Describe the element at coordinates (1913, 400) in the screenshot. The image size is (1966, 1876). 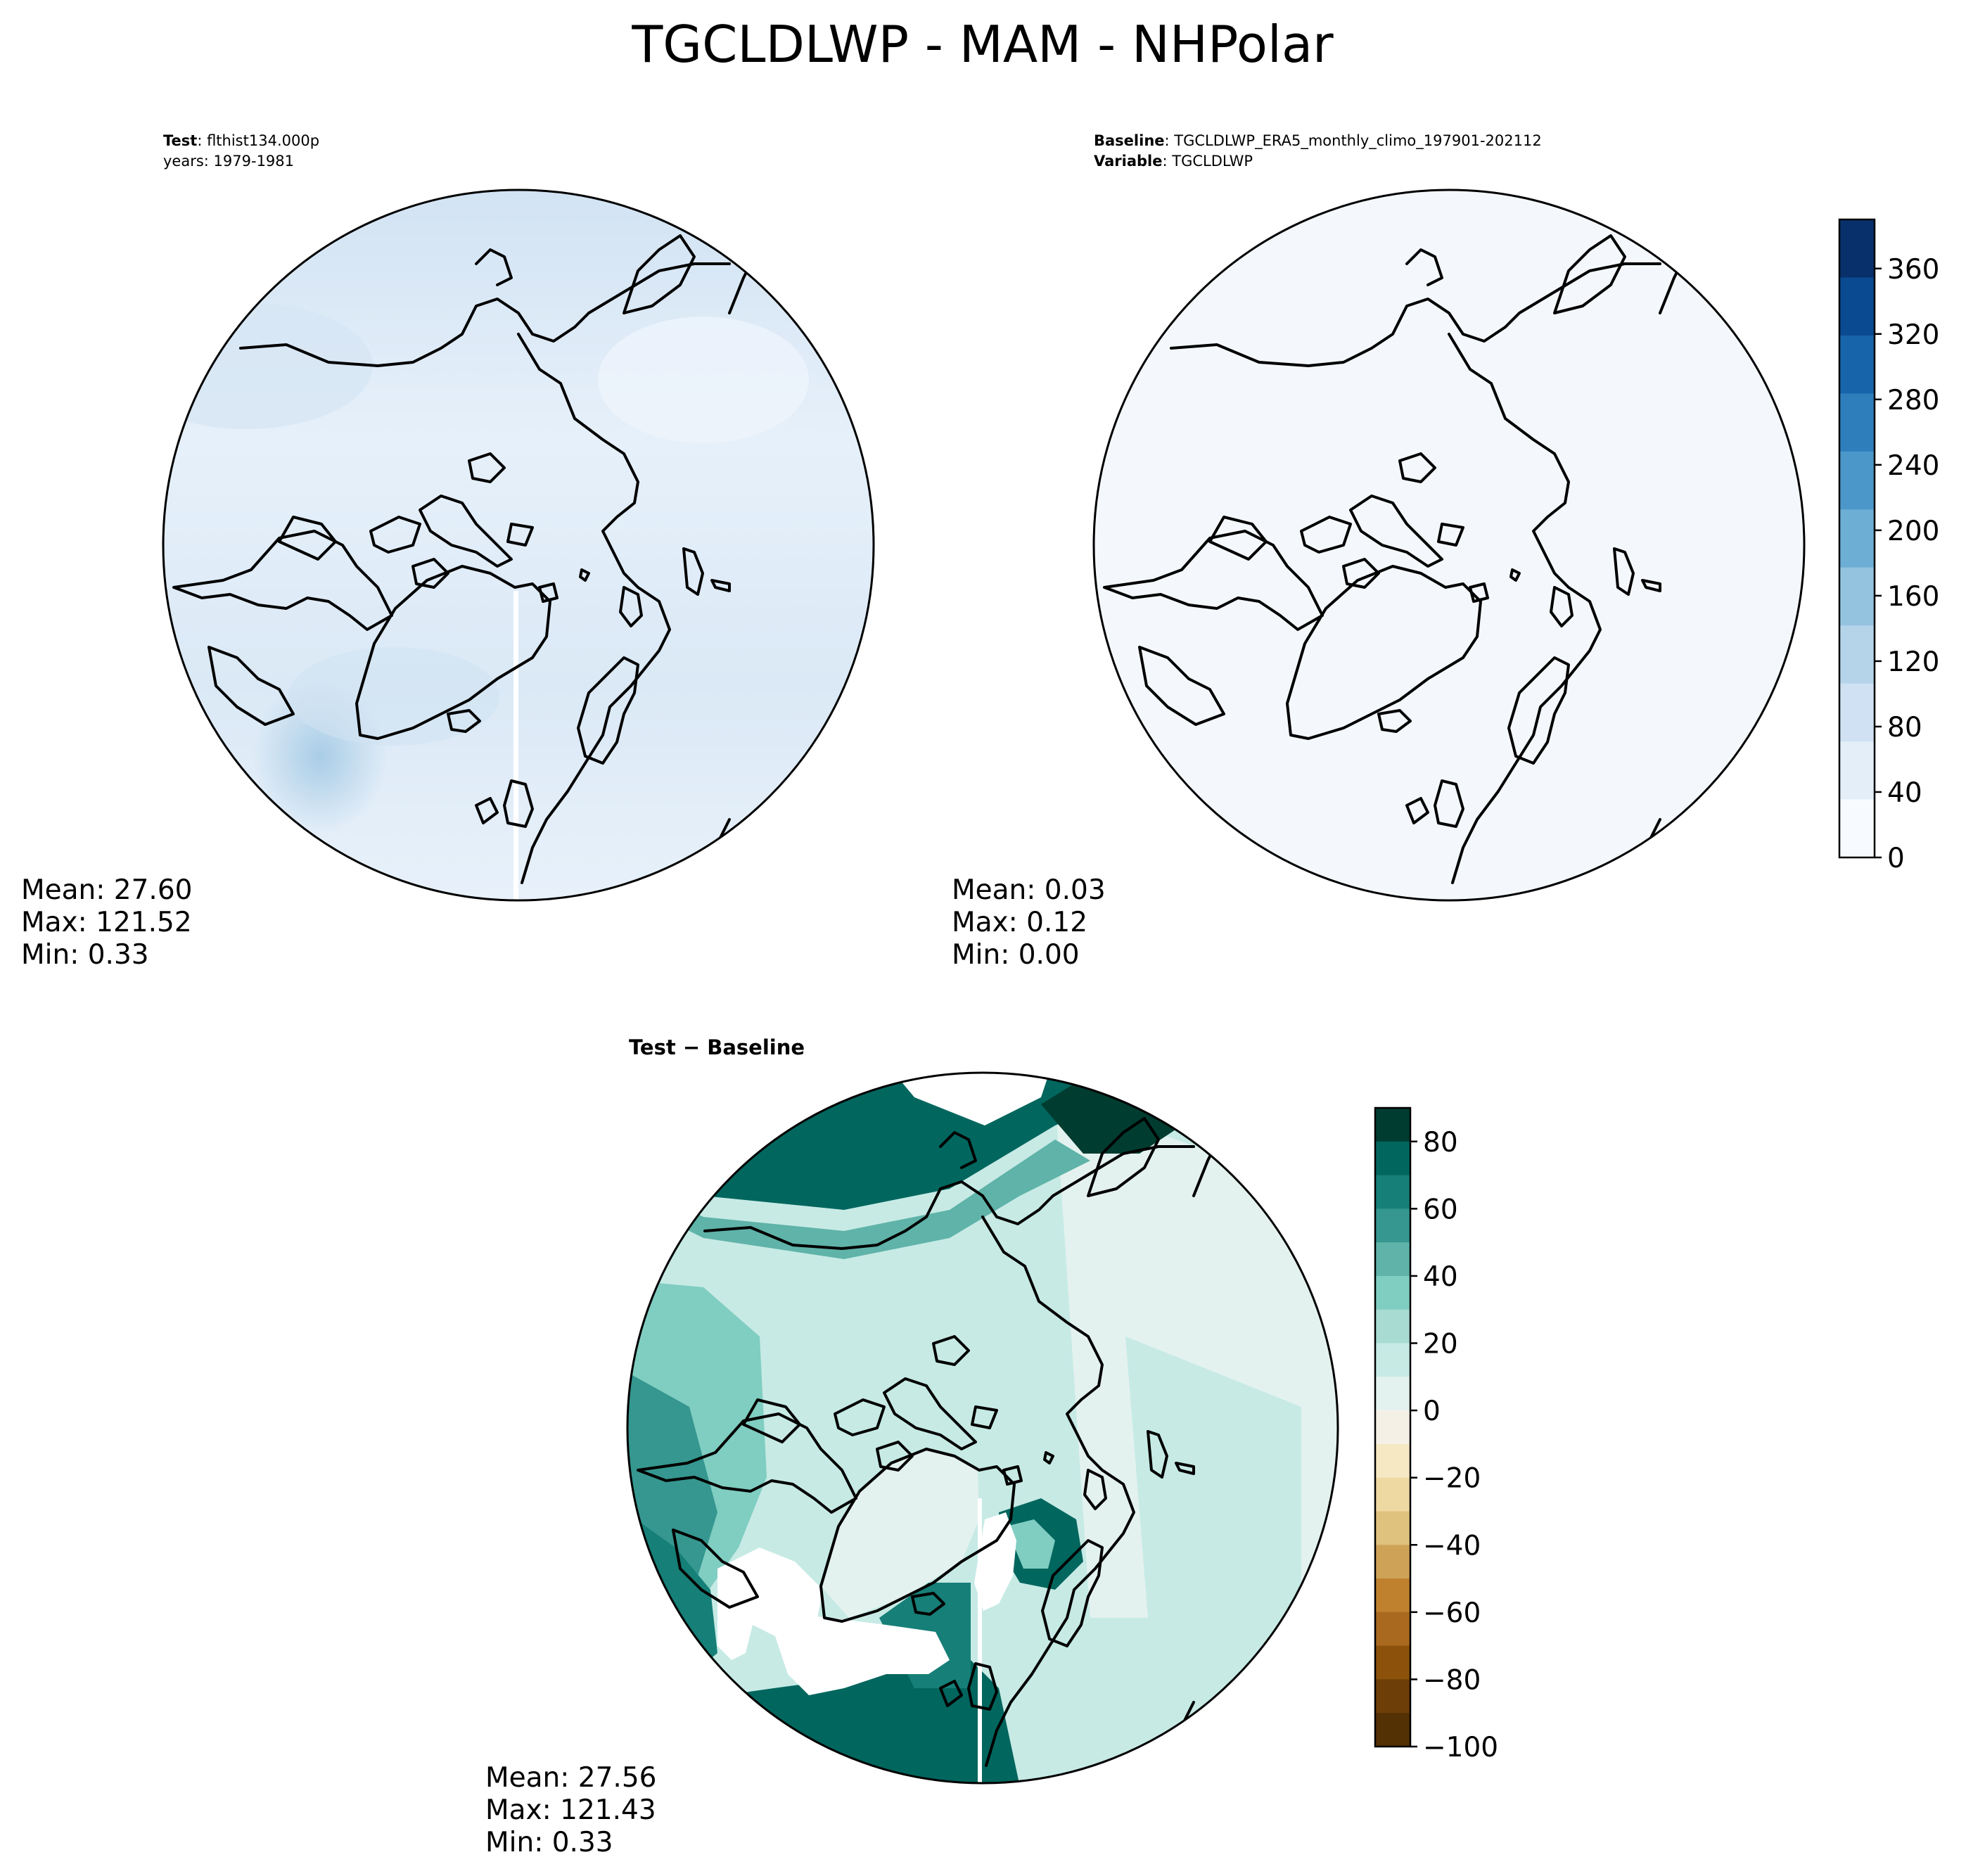
I see `baseline-colorbar-tick-label: 280` at that location.